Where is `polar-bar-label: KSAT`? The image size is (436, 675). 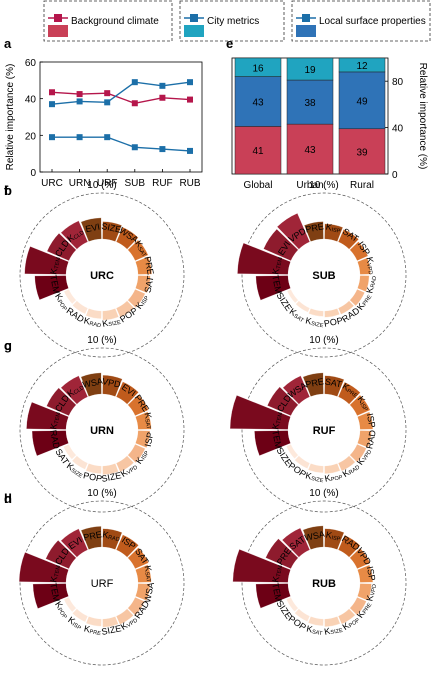
polar-bar-label: KSAT is located at coordinates (297, 315).